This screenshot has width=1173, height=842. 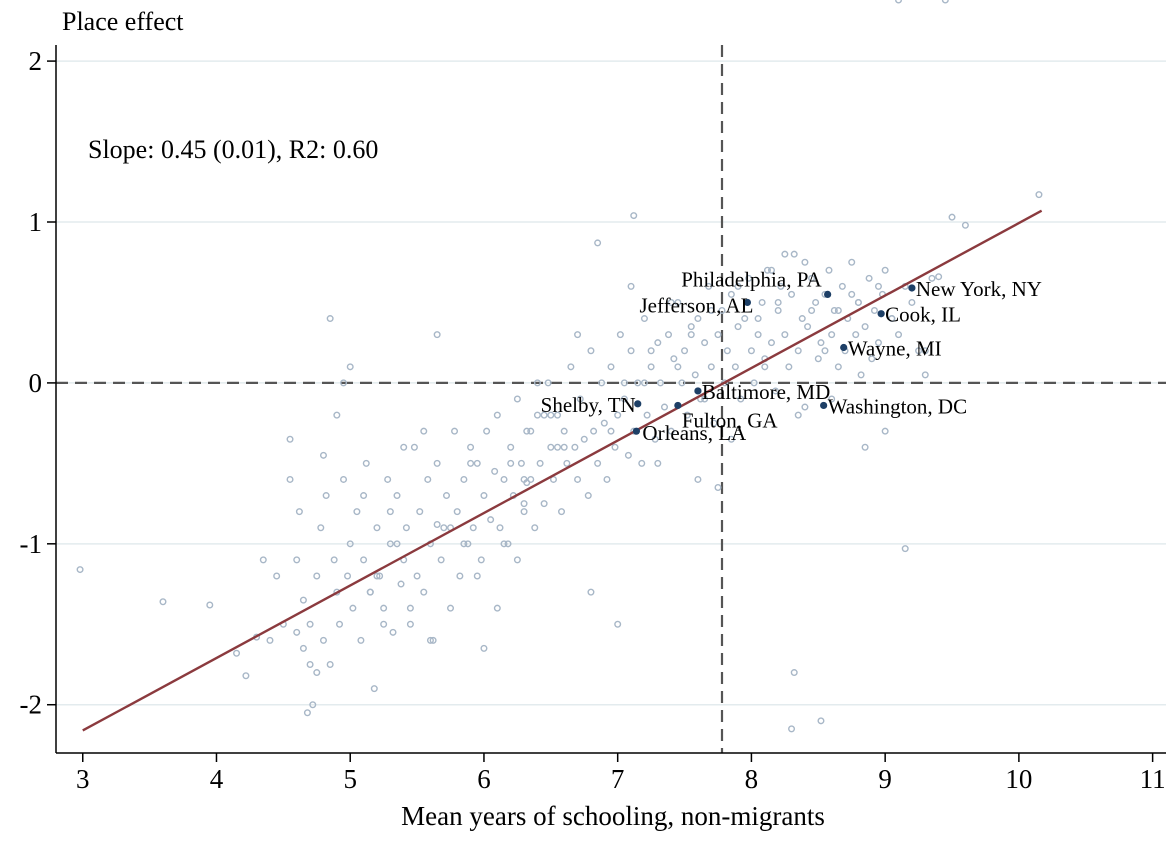 I want to click on x-tick-label: 8, so click(x=752, y=779).